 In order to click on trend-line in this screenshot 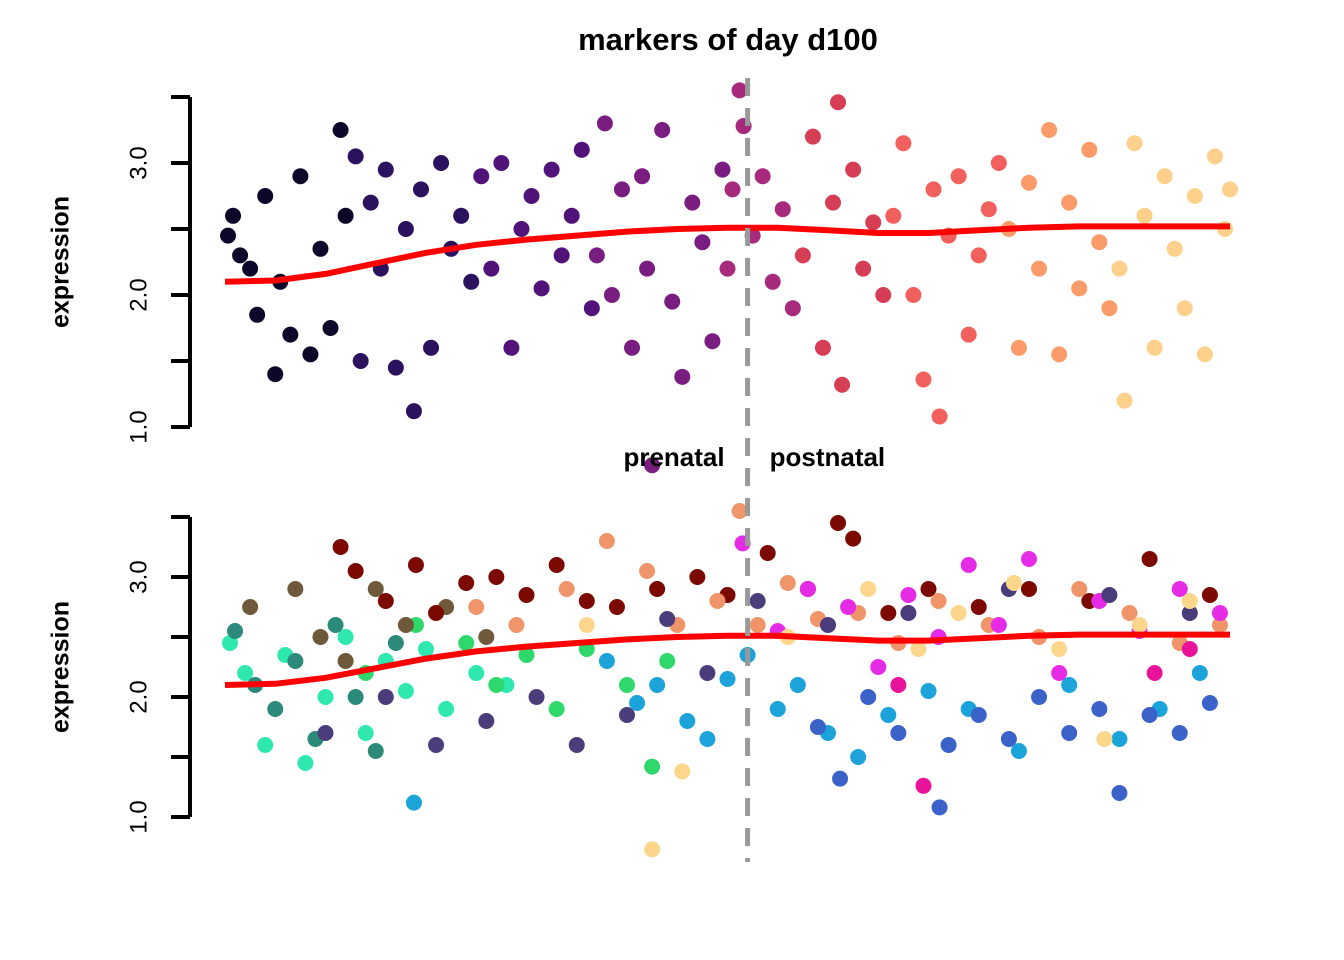, I will do `click(727, 659)`.